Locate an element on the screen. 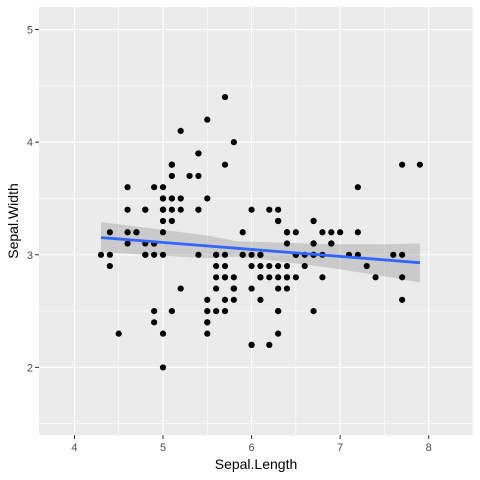  x-axis-title: Sepal.Length is located at coordinates (256, 464).